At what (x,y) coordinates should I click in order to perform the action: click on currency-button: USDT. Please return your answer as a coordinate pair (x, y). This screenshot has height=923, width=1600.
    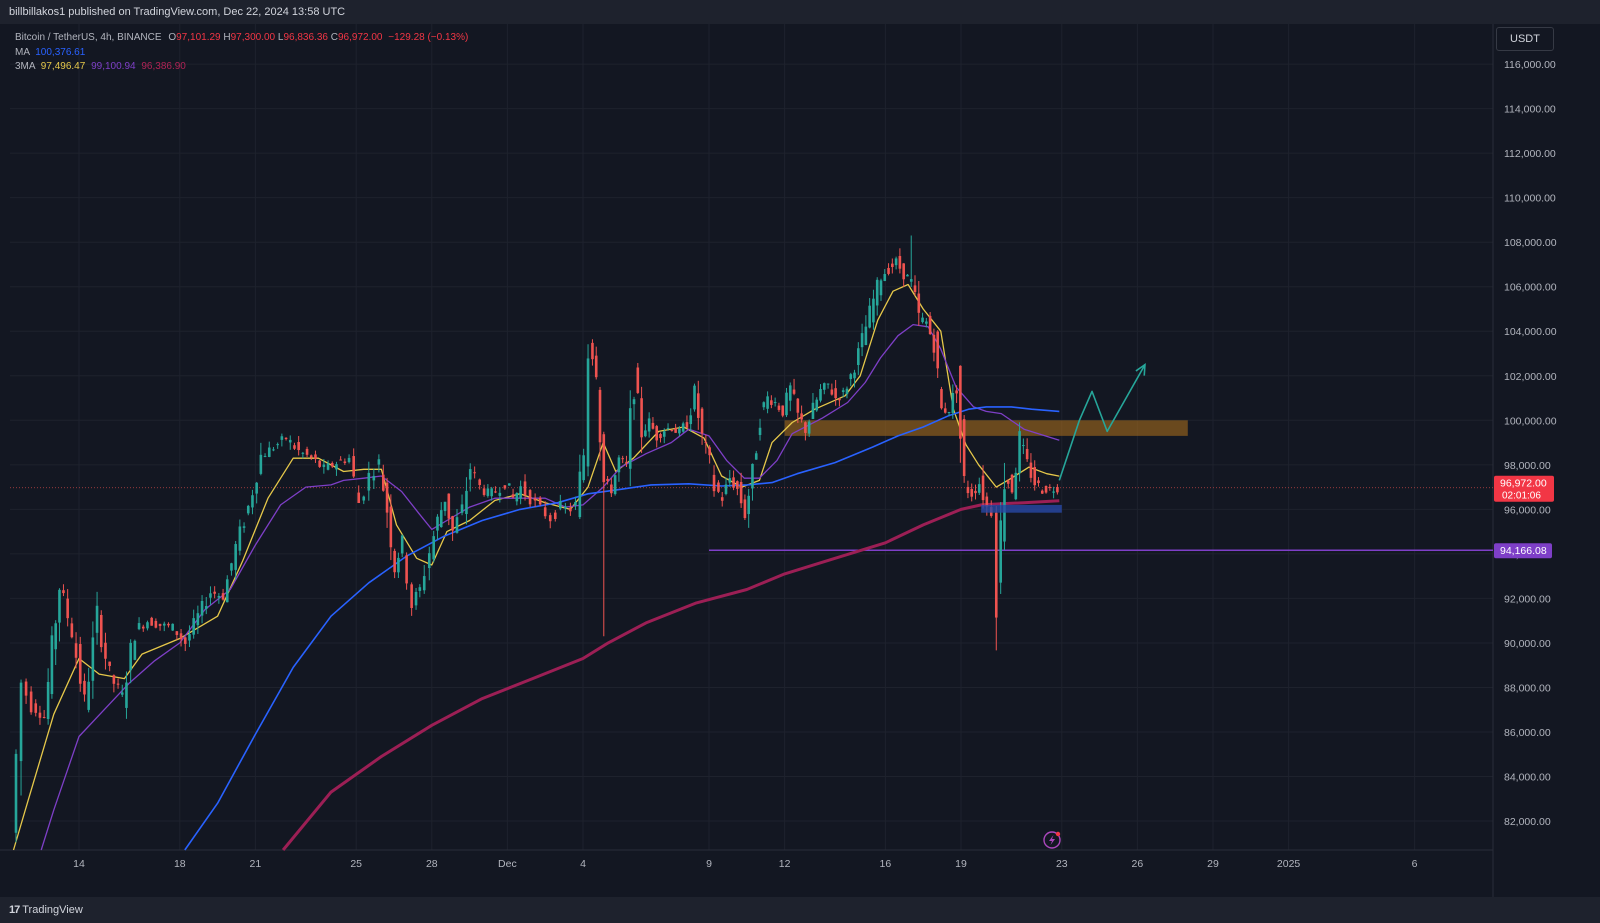
    Looking at the image, I should click on (1525, 39).